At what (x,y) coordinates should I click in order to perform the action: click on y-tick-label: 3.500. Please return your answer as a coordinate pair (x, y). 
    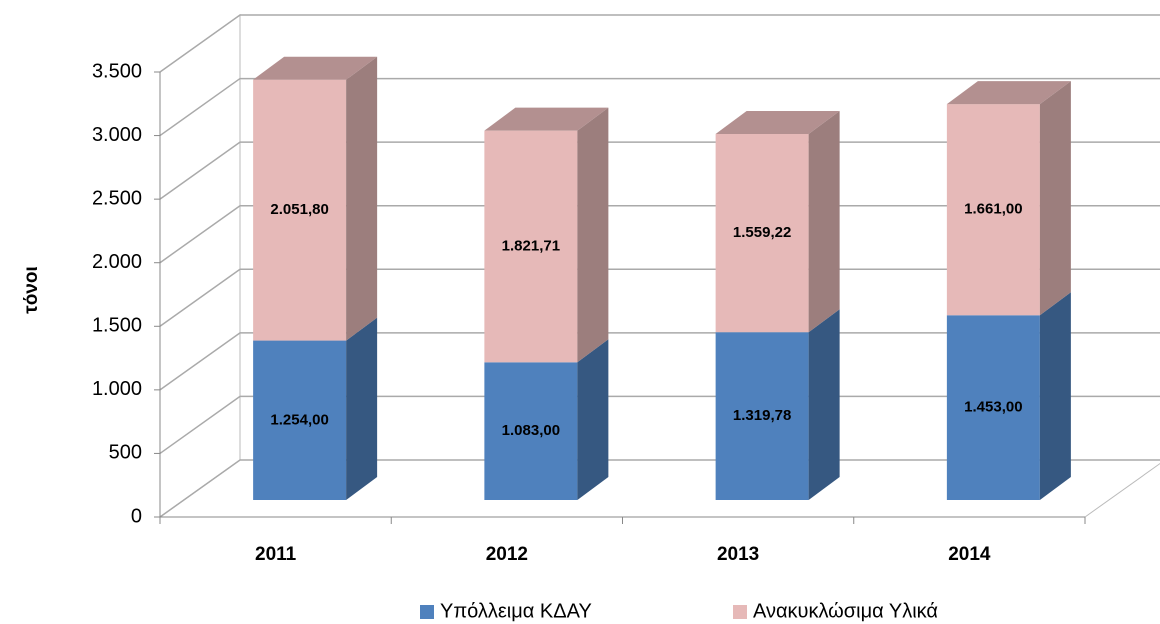
    Looking at the image, I should click on (117, 71).